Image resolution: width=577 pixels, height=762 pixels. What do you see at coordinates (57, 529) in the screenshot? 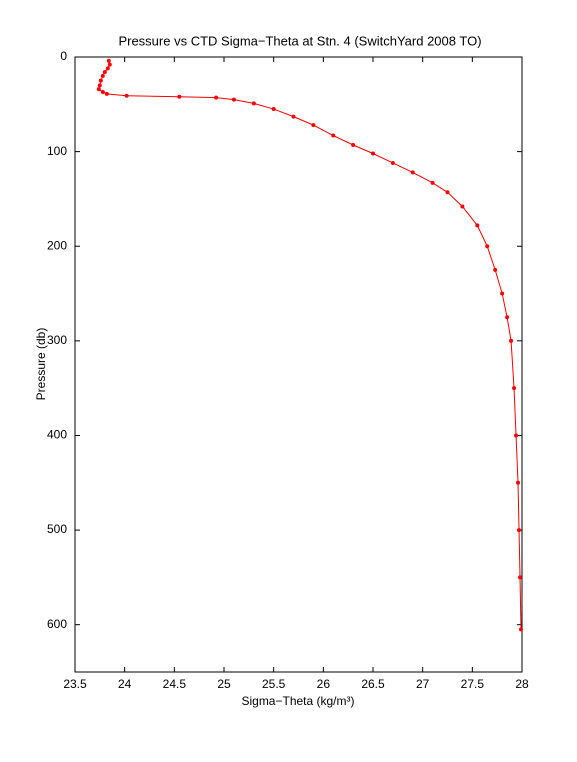
I see `y-tick-label: 500` at bounding box center [57, 529].